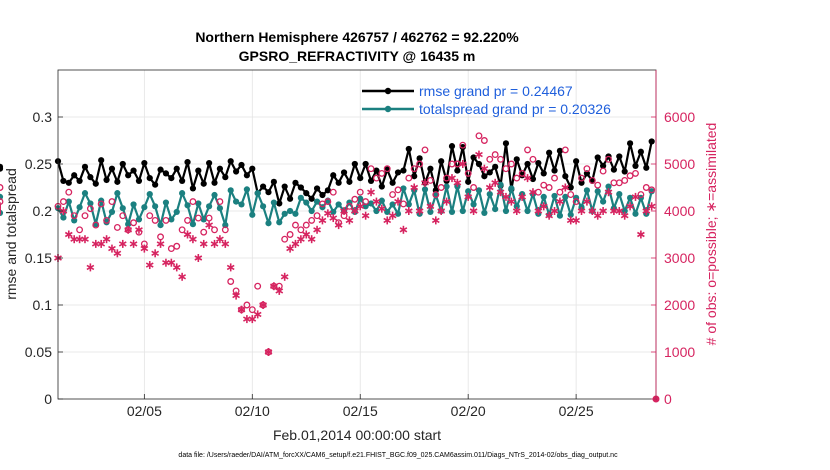  Describe the element at coordinates (43, 211) in the screenshot. I see `left-y-tick-label: 0.2` at that location.